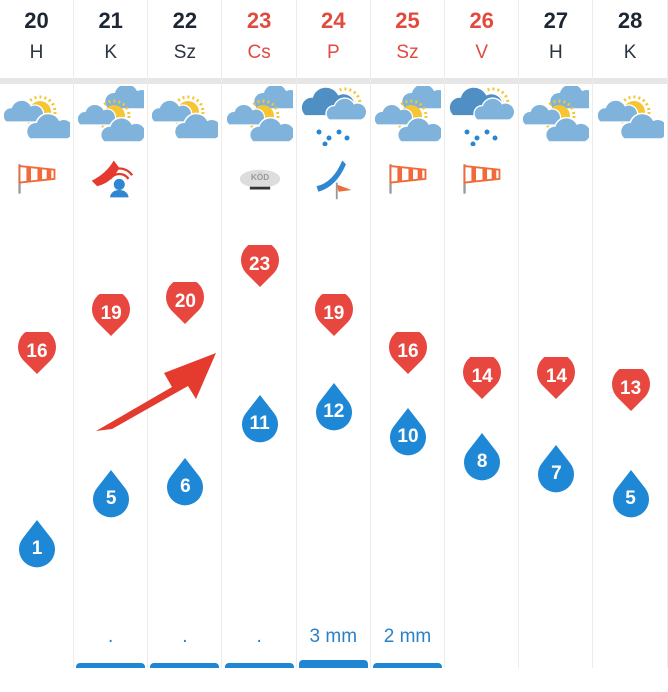  I want to click on max-temp-pin: 23, so click(260, 272).